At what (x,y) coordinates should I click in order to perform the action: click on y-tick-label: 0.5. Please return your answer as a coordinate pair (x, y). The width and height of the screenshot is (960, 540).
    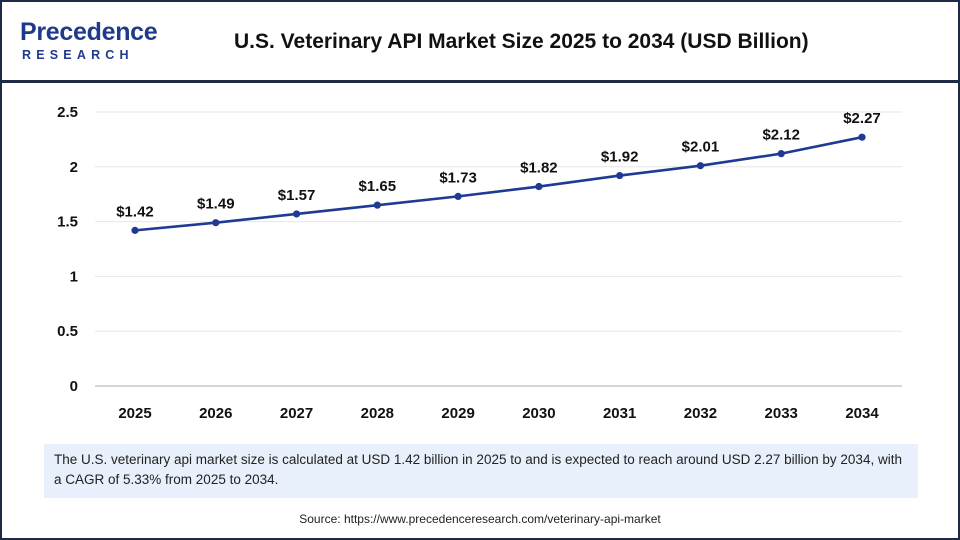
    Looking at the image, I should click on (67, 331).